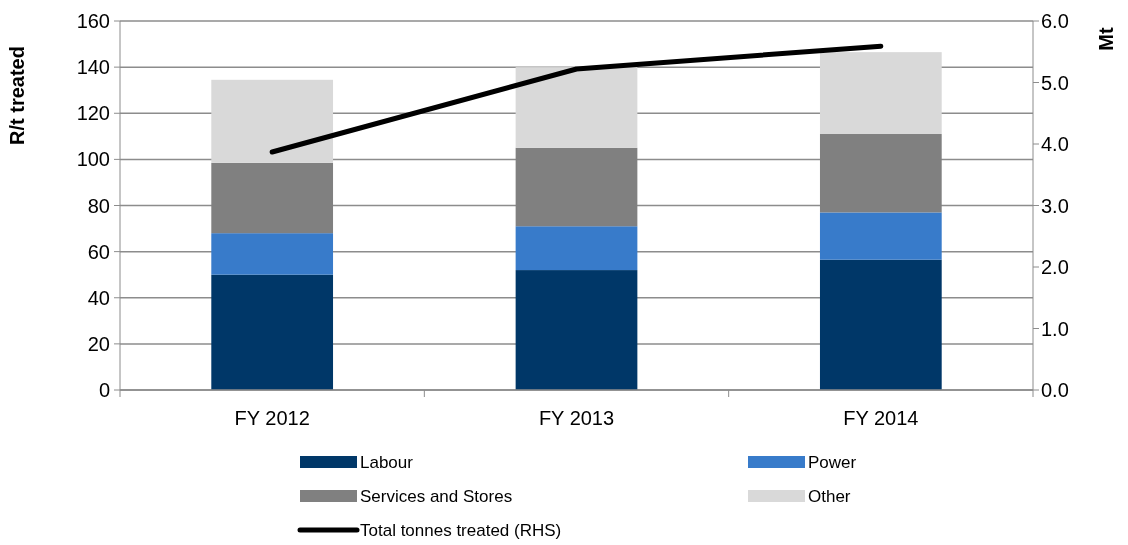 This screenshot has width=1128, height=545. Describe the element at coordinates (436, 496) in the screenshot. I see `legend-label: Services and Stores` at that location.